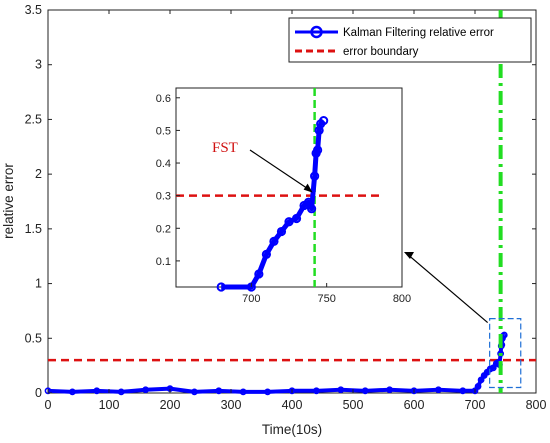 The height and width of the screenshot is (443, 550). What do you see at coordinates (38, 174) in the screenshot?
I see `y-tick-label: 2` at bounding box center [38, 174].